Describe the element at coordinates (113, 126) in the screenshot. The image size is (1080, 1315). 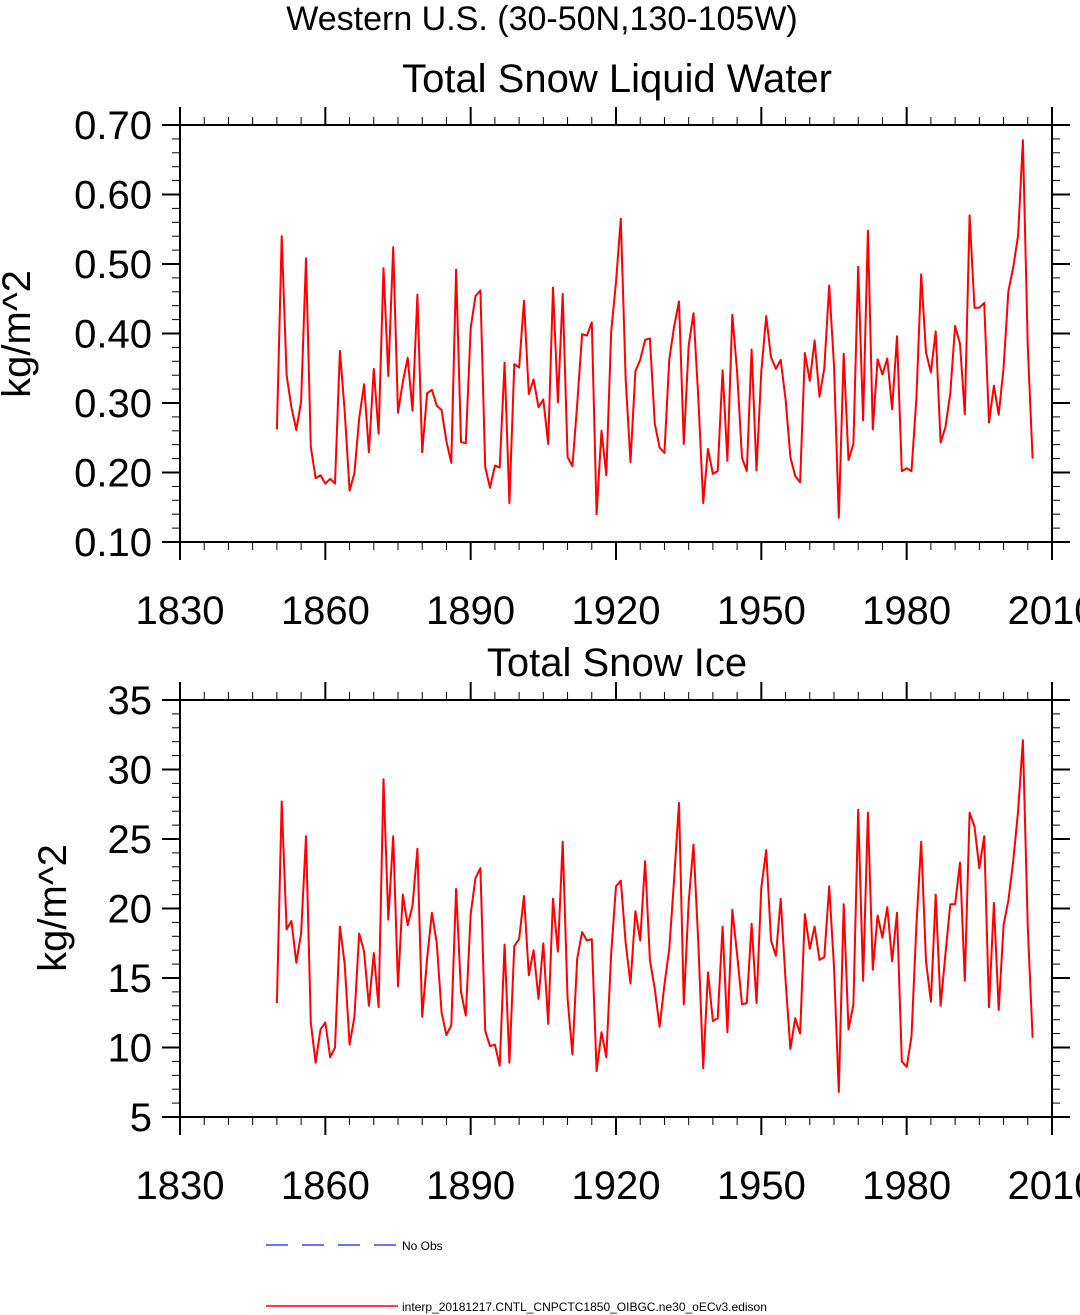
I see `y-tick-label: 0.70` at that location.